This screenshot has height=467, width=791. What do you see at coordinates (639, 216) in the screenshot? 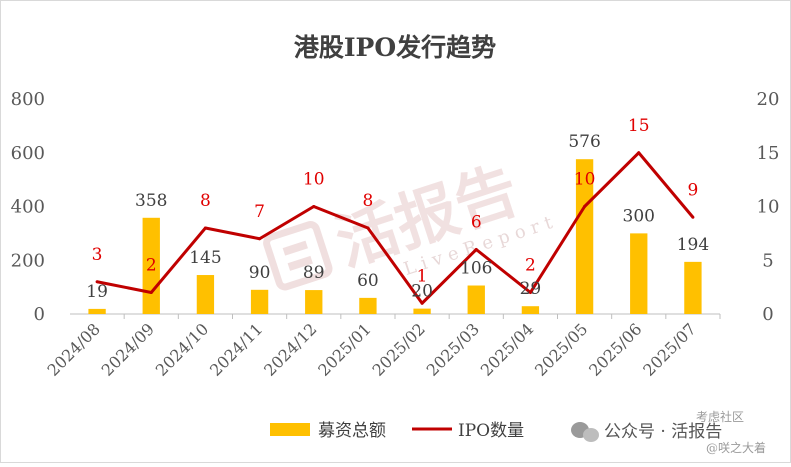
I see `bar-value-label: 300` at bounding box center [639, 216].